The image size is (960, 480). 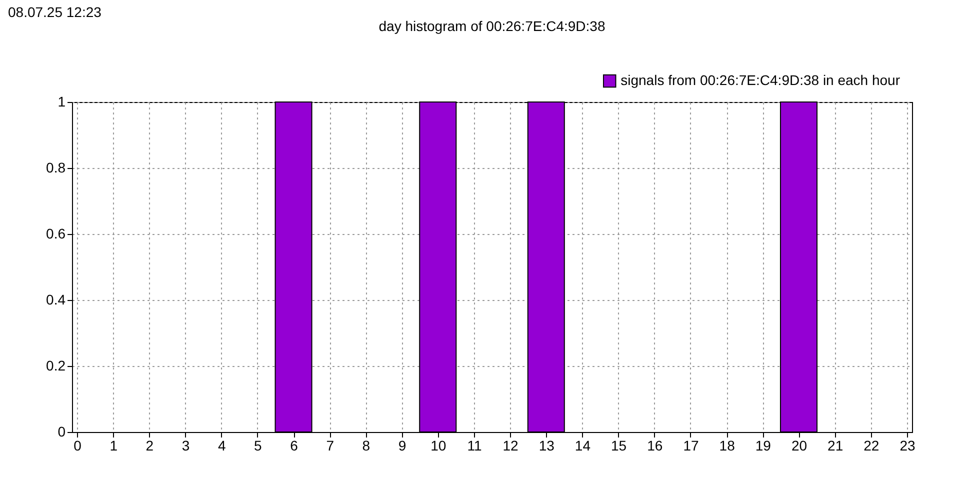 What do you see at coordinates (186, 446) in the screenshot?
I see `x-tick-label: 3` at bounding box center [186, 446].